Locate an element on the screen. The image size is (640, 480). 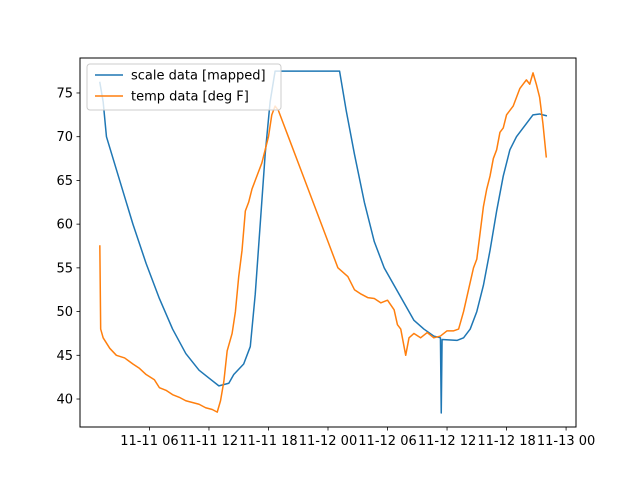
legend-box is located at coordinates (184, 87).